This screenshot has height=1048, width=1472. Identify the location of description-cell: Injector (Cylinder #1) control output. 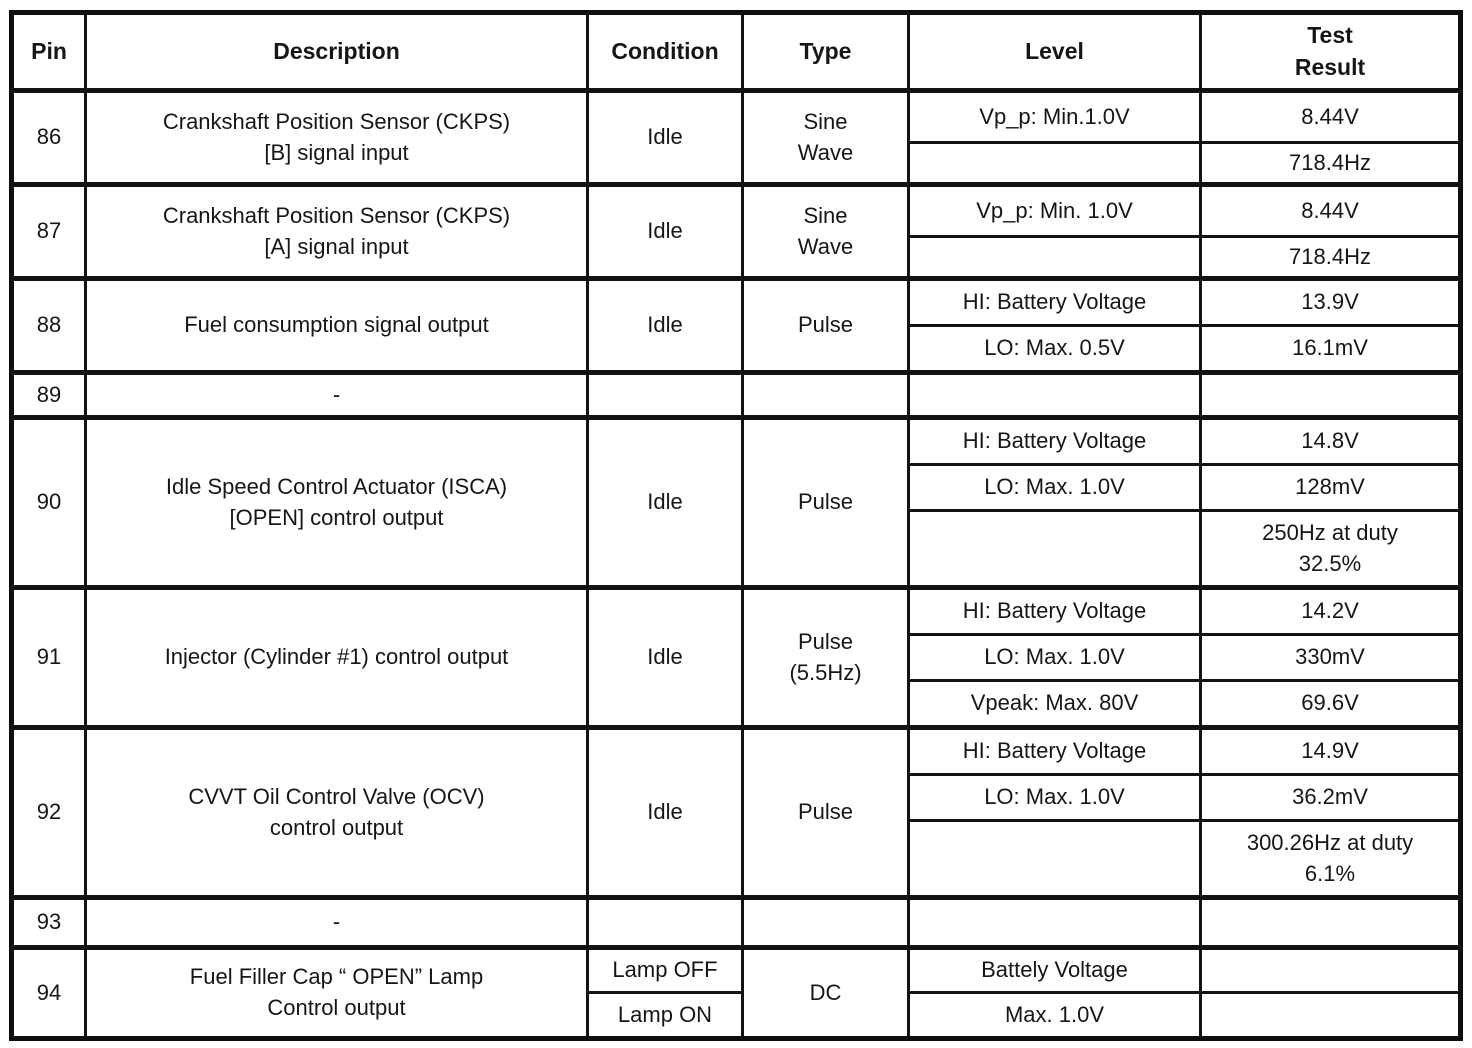
(336, 657).